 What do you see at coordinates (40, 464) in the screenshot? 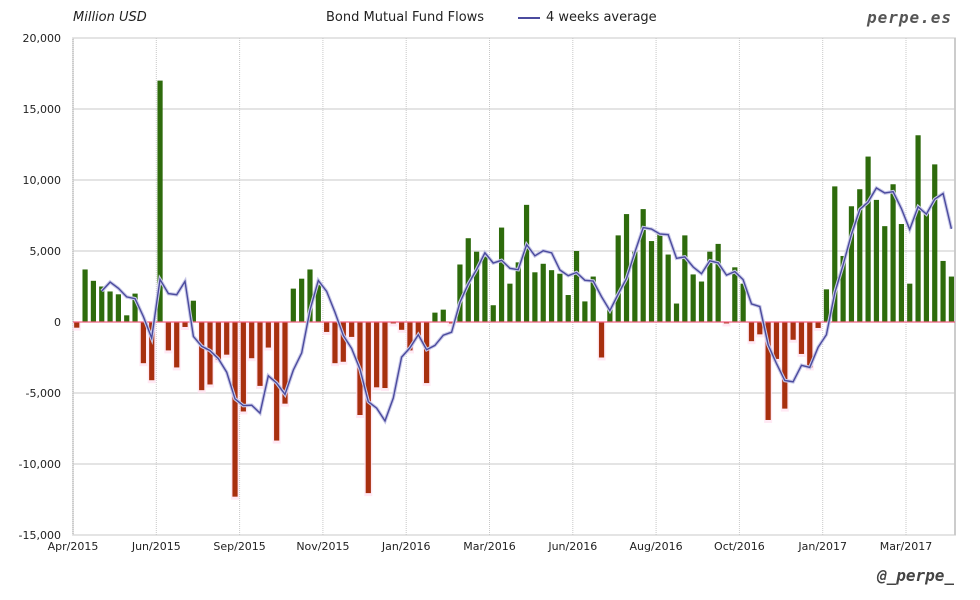
I see `y-tick-label: -10,000` at bounding box center [40, 464].